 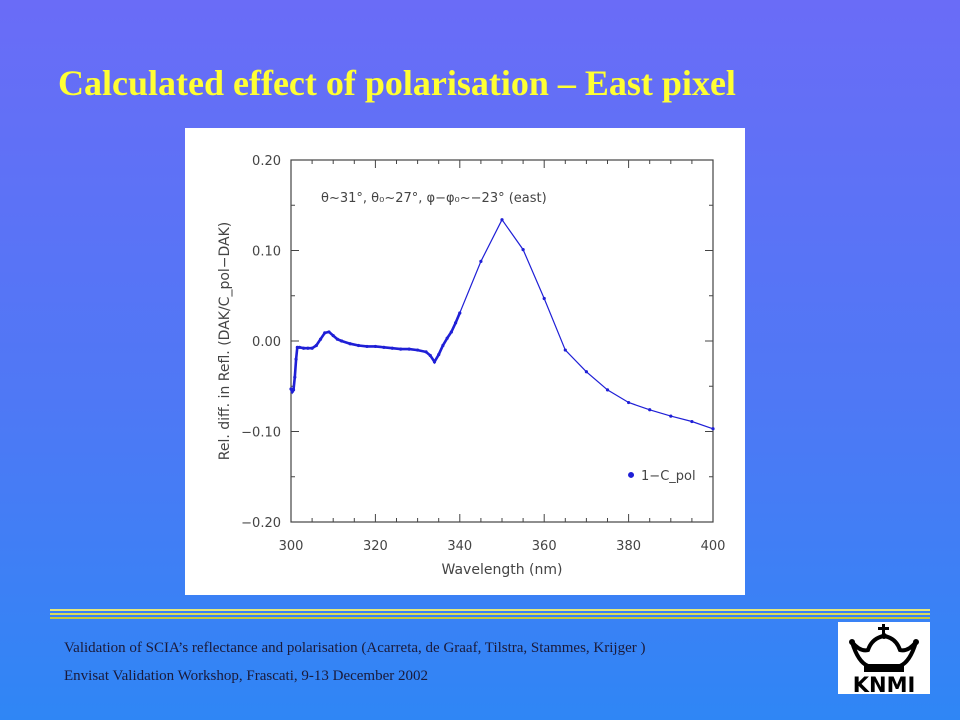 What do you see at coordinates (261, 433) in the screenshot?
I see `y-tick-label: −0.10` at bounding box center [261, 433].